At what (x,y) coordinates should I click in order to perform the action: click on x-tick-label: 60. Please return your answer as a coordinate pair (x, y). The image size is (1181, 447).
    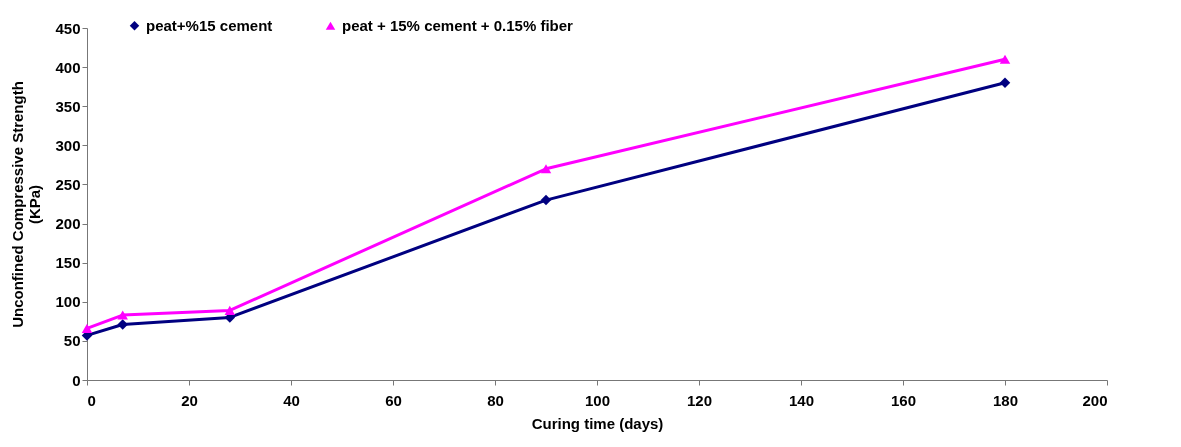
    Looking at the image, I should click on (393, 400).